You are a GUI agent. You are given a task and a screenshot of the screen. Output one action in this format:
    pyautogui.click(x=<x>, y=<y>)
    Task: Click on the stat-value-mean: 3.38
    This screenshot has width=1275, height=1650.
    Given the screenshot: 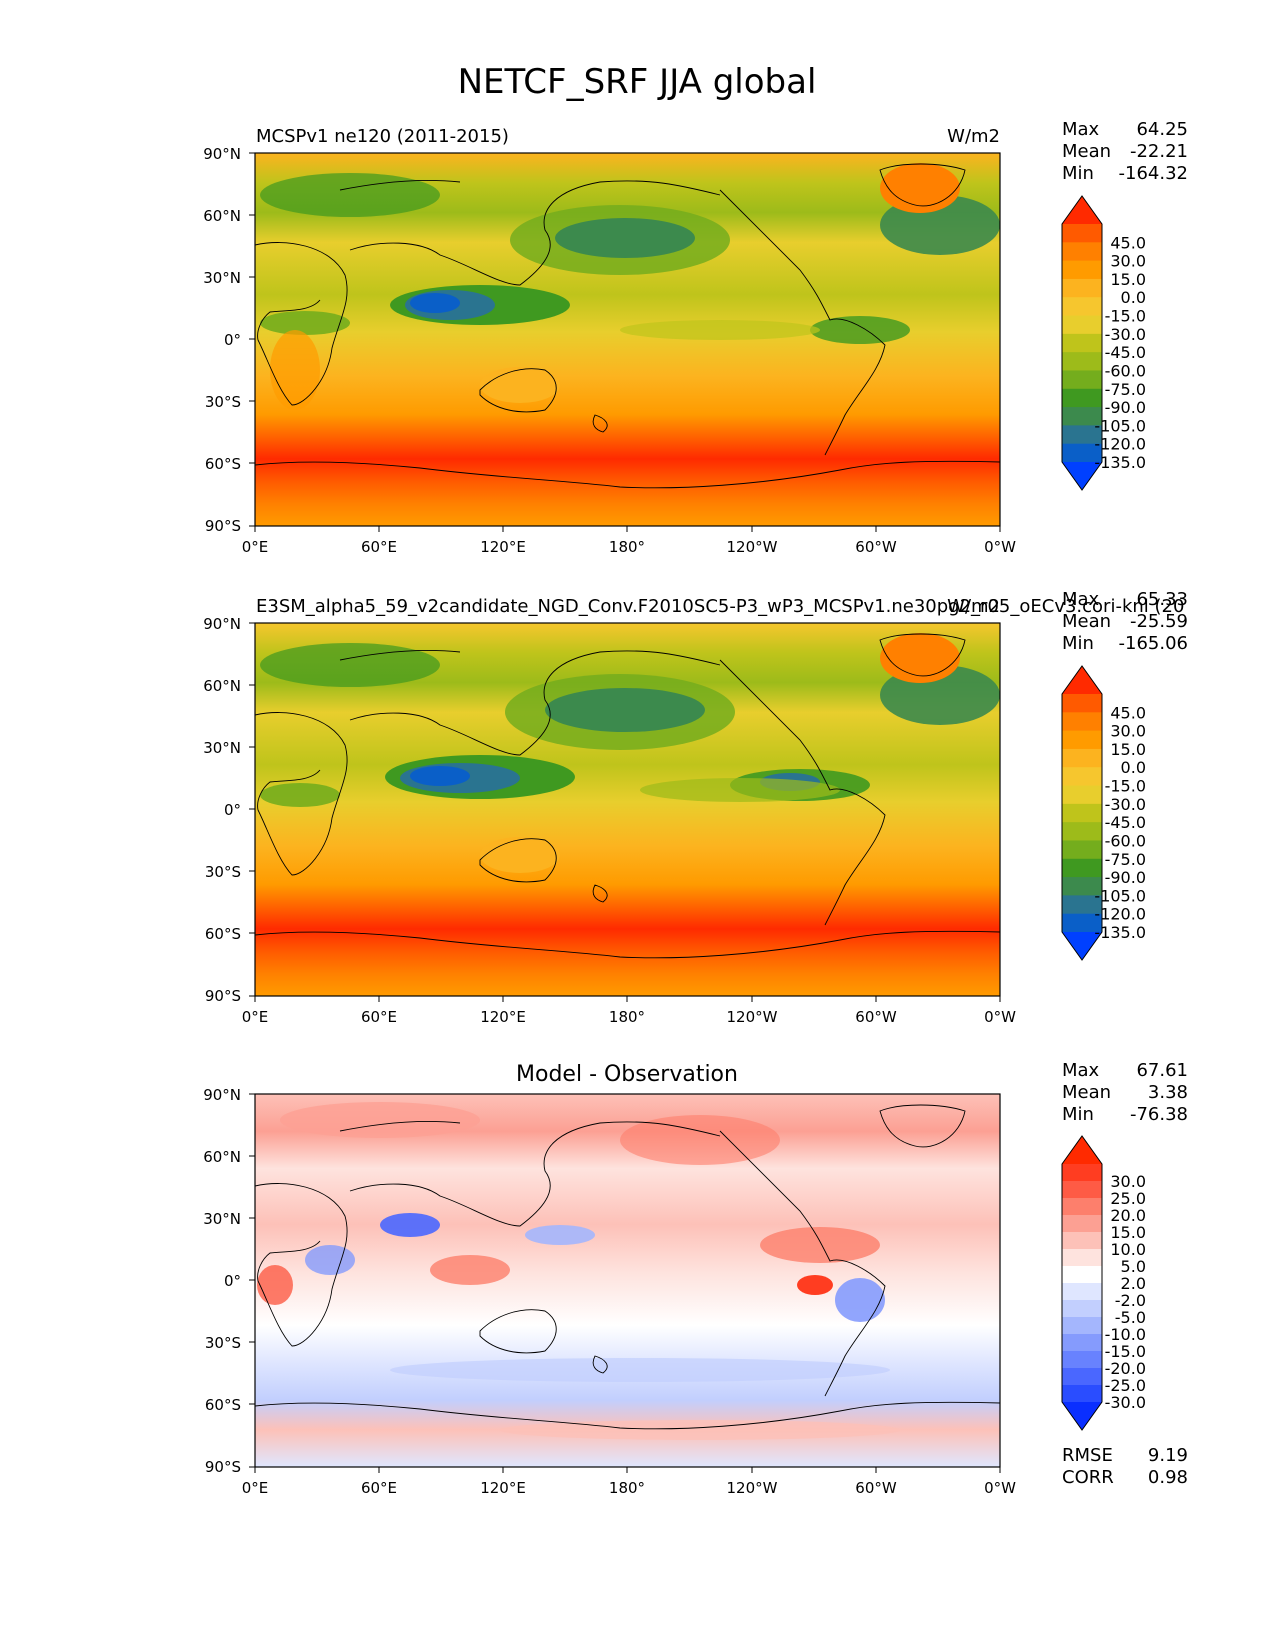 What is the action you would take?
    pyautogui.click(x=1168, y=1092)
    